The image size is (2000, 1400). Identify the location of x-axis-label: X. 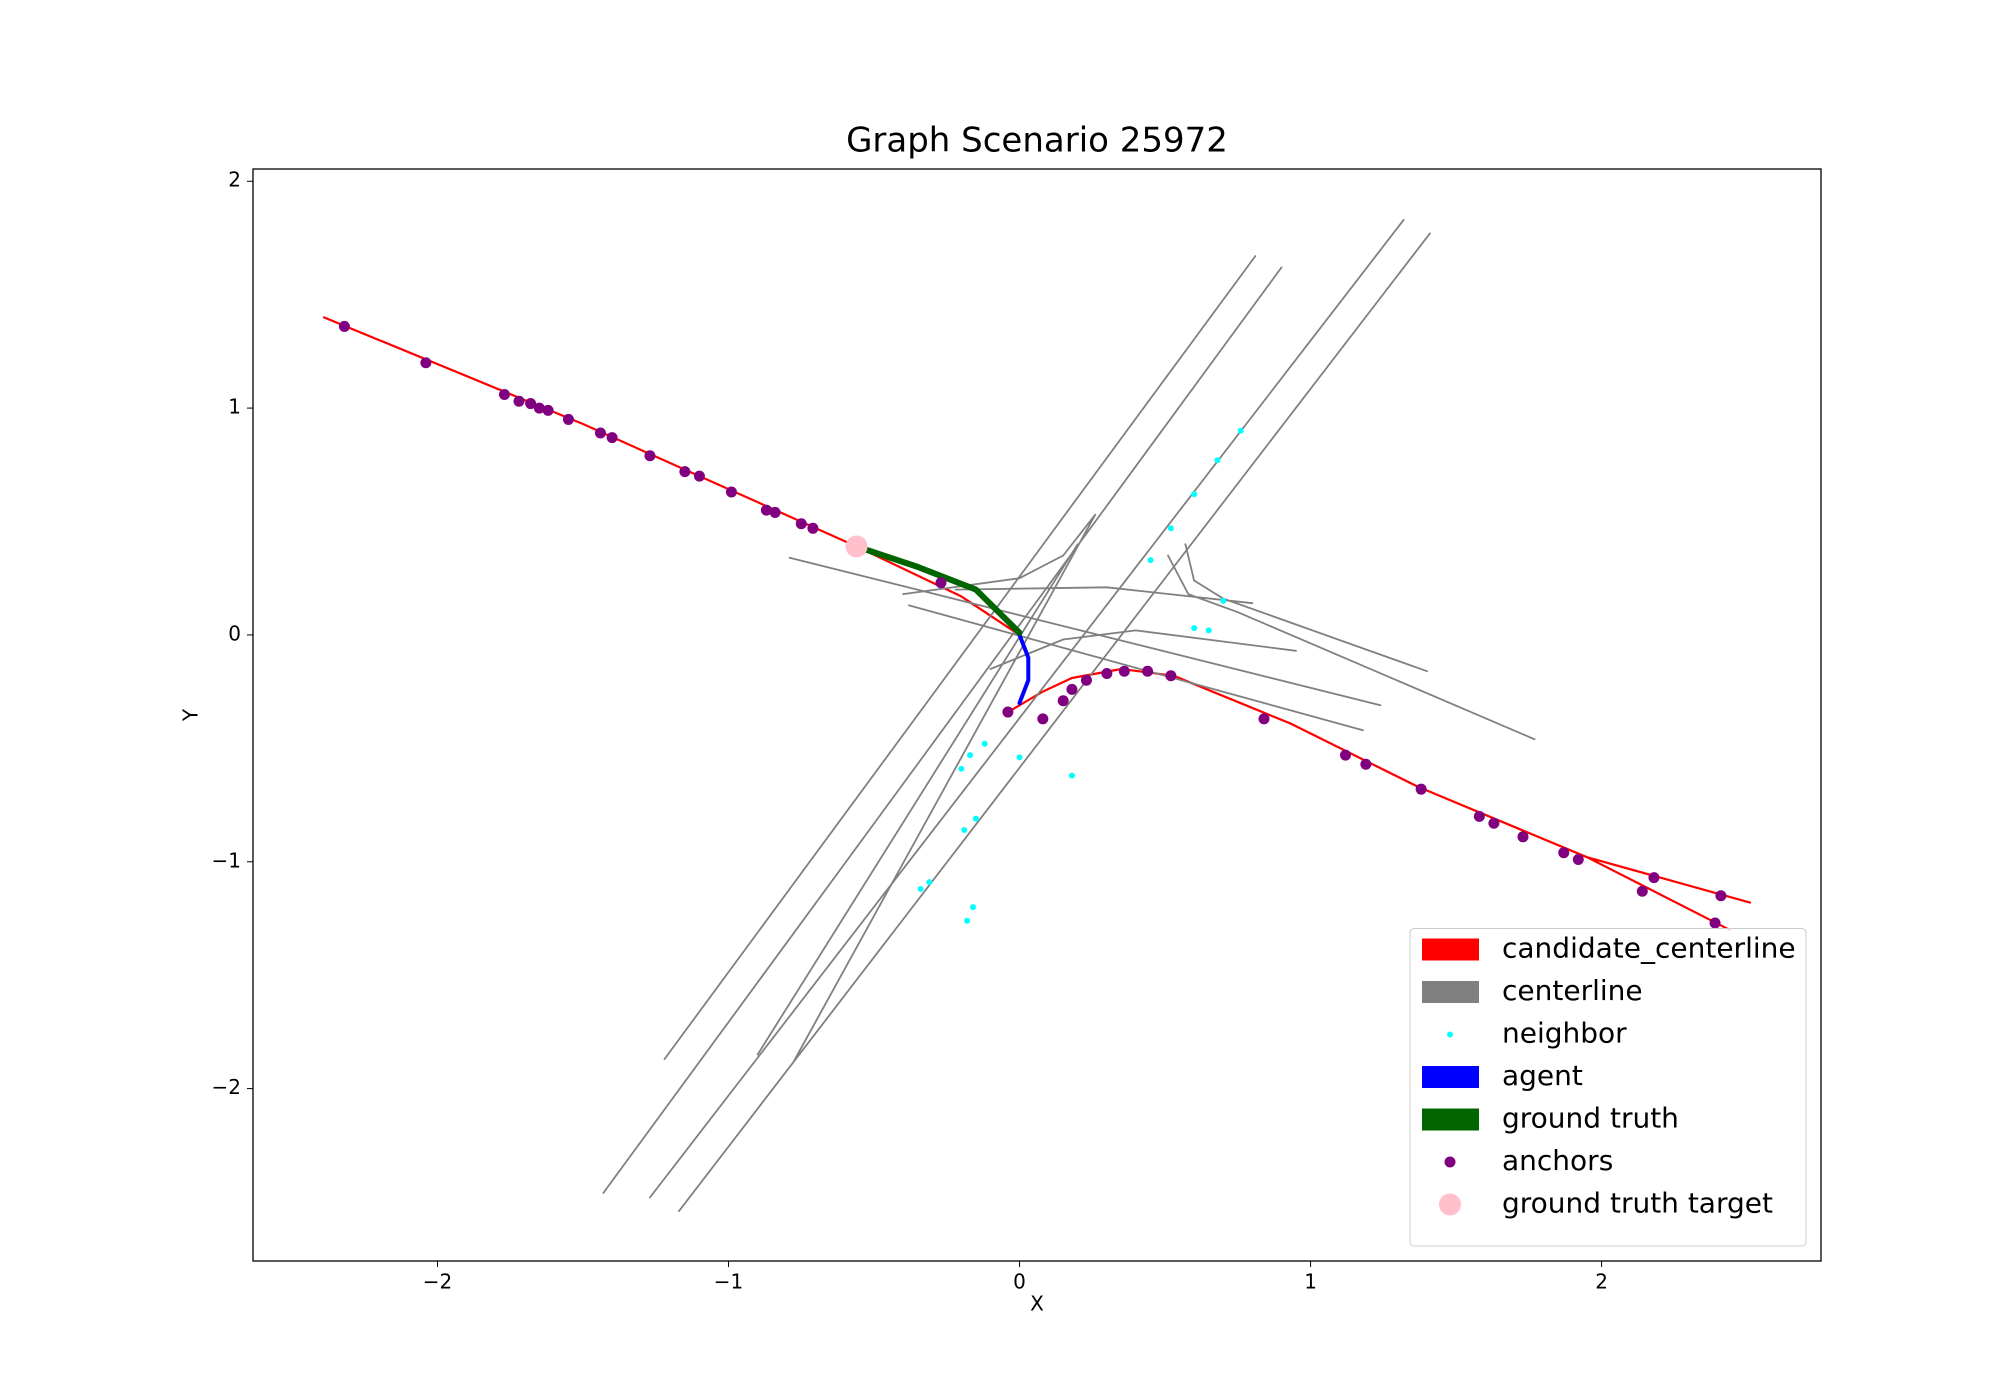
(1037, 1304).